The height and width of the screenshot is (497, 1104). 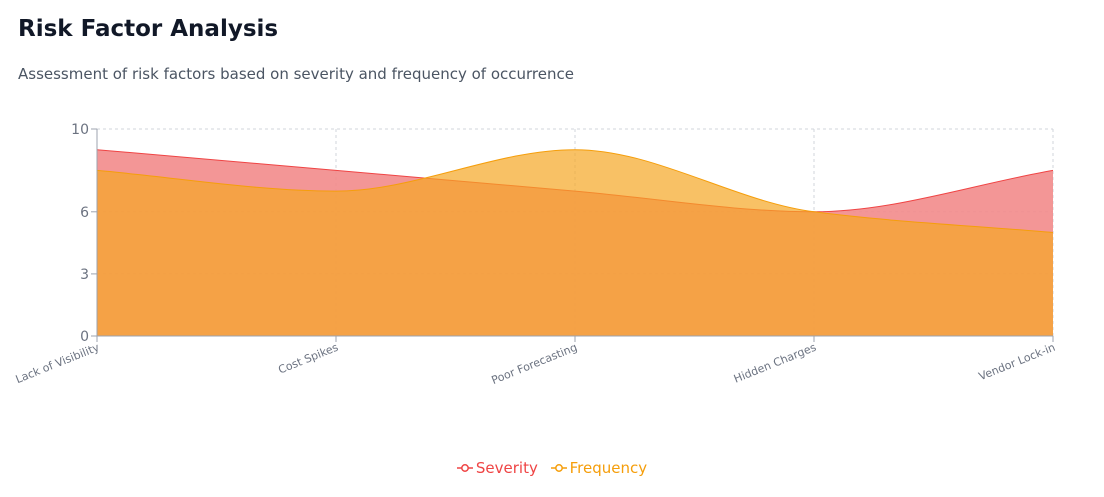 What do you see at coordinates (308, 359) in the screenshot?
I see `x-tick-label: Cost Spikes` at bounding box center [308, 359].